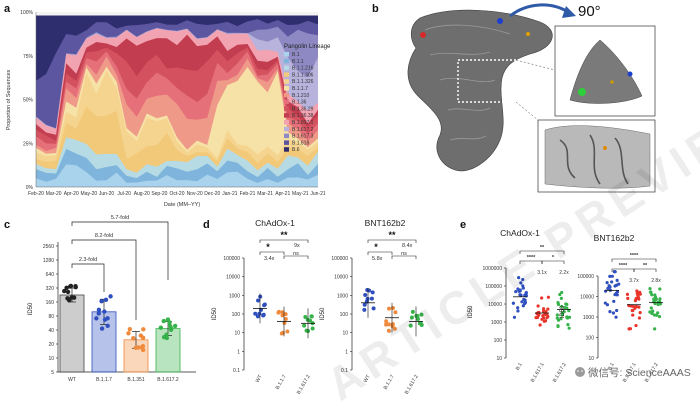 The image size is (700, 409). I want to click on legend-entry: B.1.36.38, so click(303, 116).